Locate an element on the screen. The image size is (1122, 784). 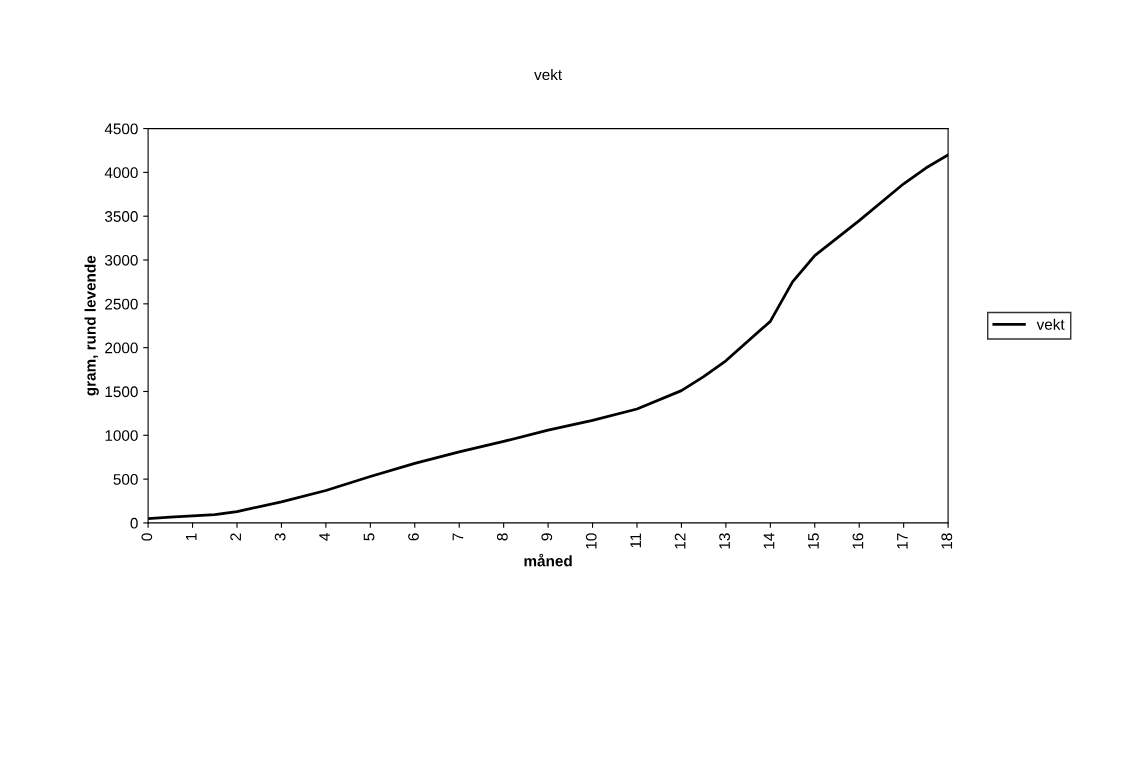
y-tick-label: 2500 is located at coordinates (121, 304).